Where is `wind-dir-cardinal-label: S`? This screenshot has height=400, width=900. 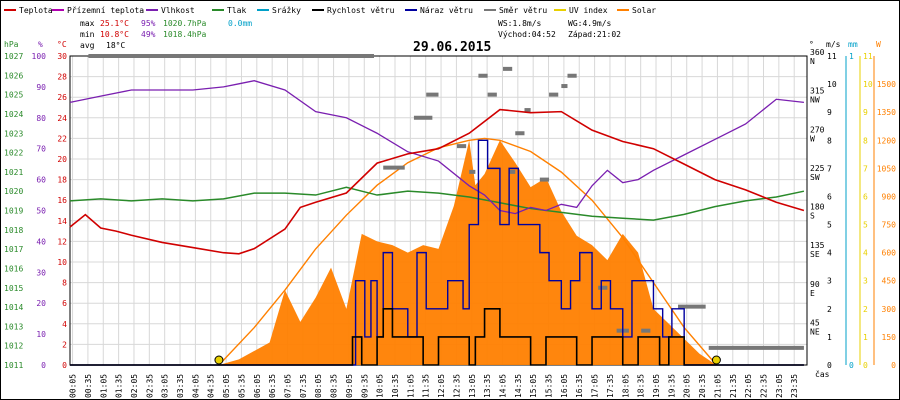 wind-dir-cardinal-label: S is located at coordinates (812, 216).